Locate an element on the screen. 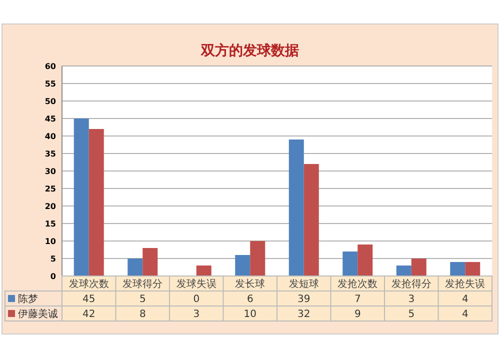 This screenshot has height=362, width=500. data-label: 32 is located at coordinates (304, 314).